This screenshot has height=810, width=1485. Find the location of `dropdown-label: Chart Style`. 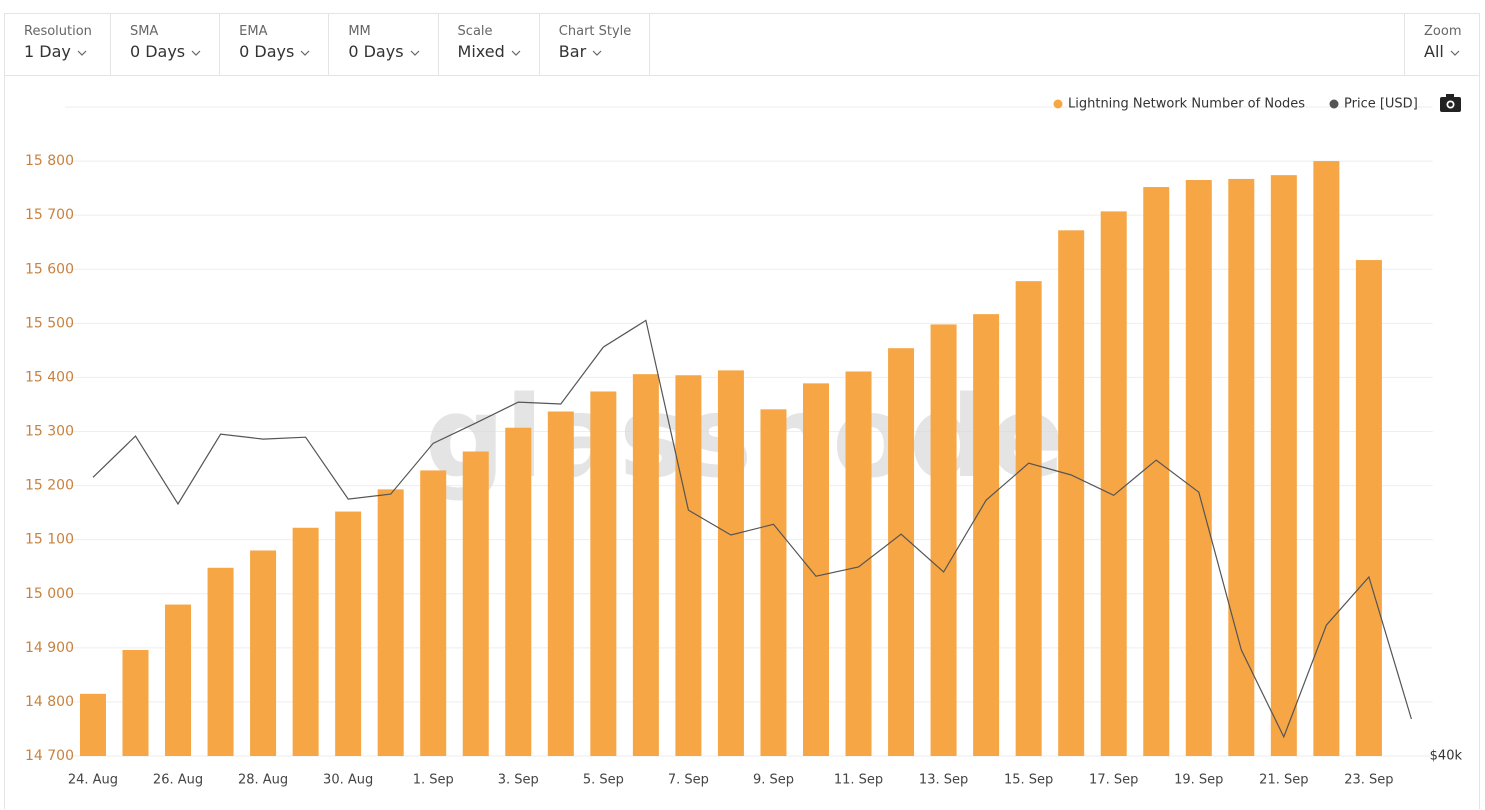

dropdown-label: Chart Style is located at coordinates (595, 31).